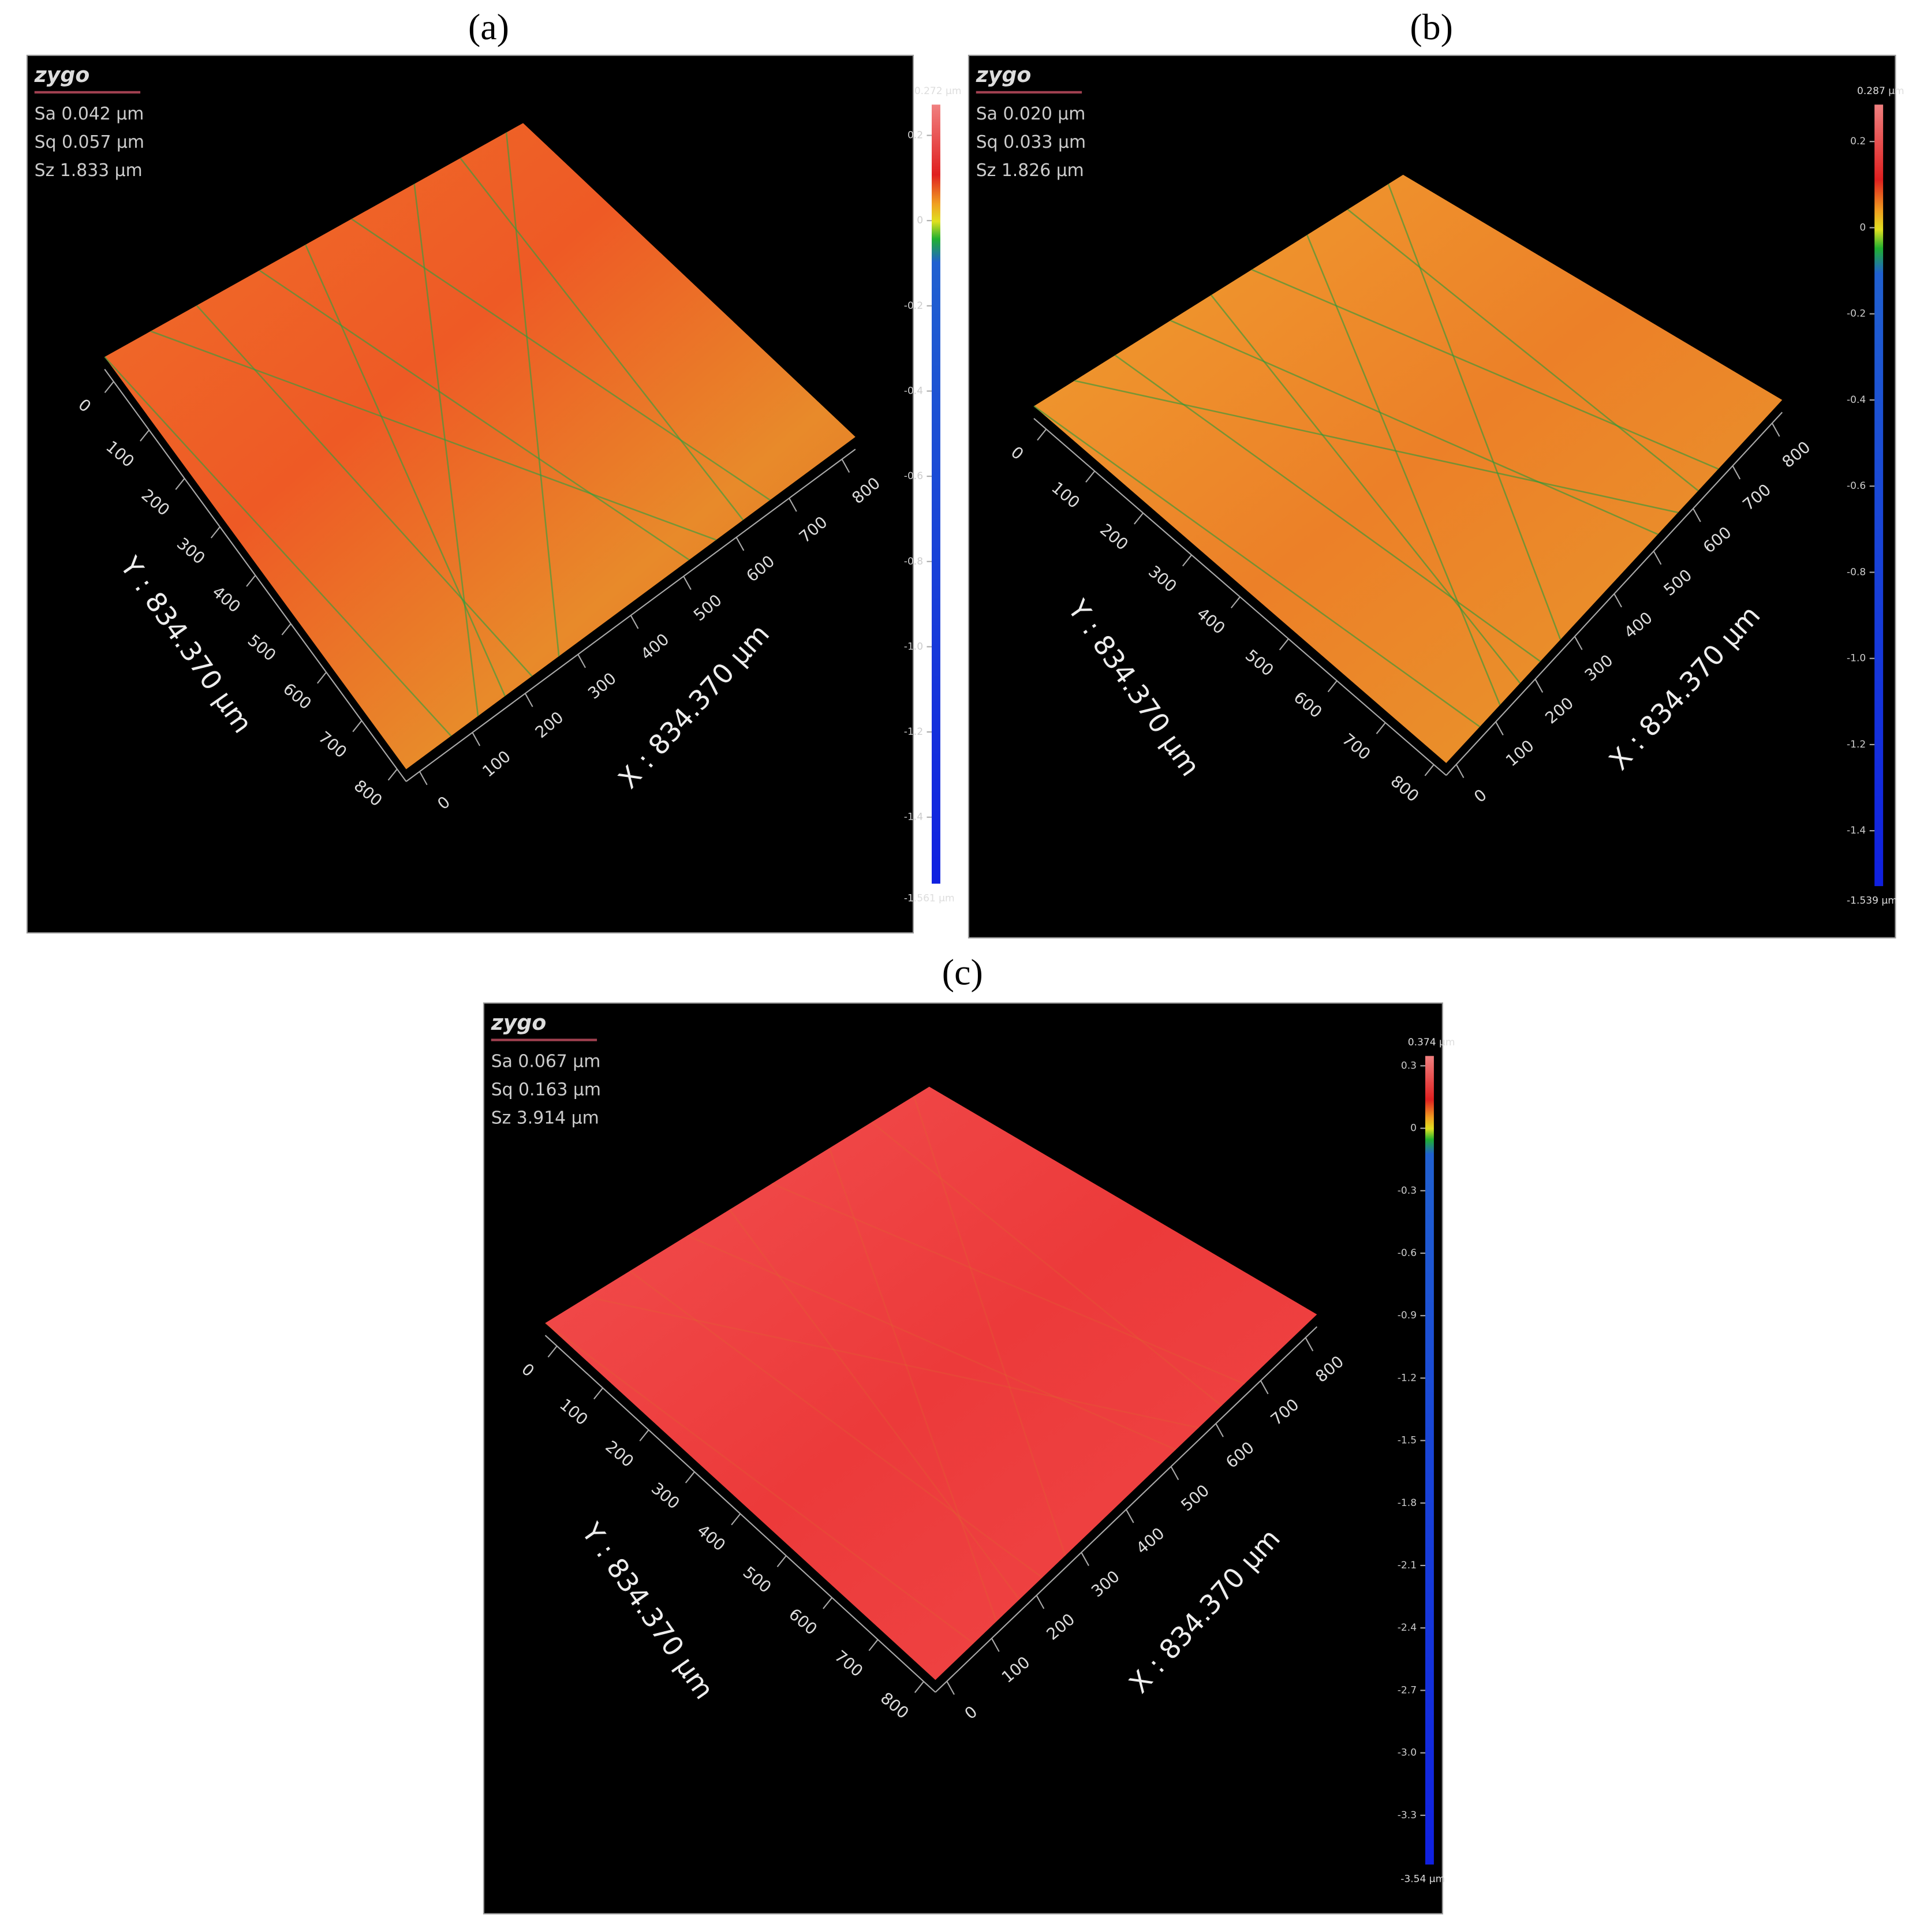 The image size is (1920, 1932). What do you see at coordinates (488, 26) in the screenshot?
I see `panel-label: (a)` at bounding box center [488, 26].